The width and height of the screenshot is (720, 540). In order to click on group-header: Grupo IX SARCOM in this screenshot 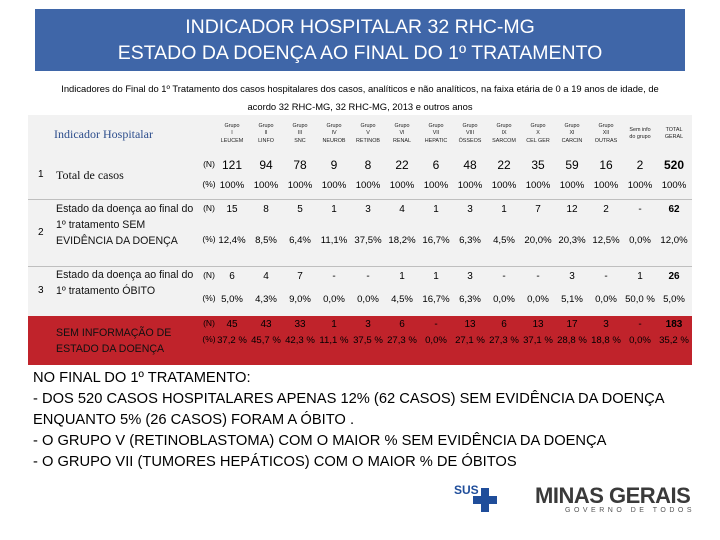, I will do `click(504, 134)`.